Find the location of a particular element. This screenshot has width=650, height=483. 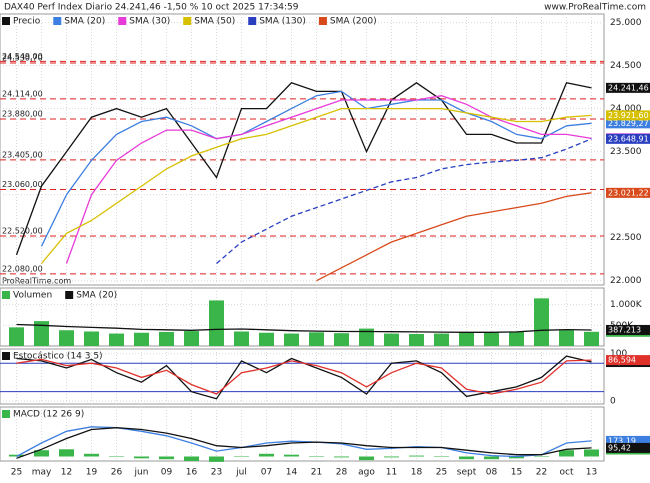

x-tick-label: ago is located at coordinates (366, 473).